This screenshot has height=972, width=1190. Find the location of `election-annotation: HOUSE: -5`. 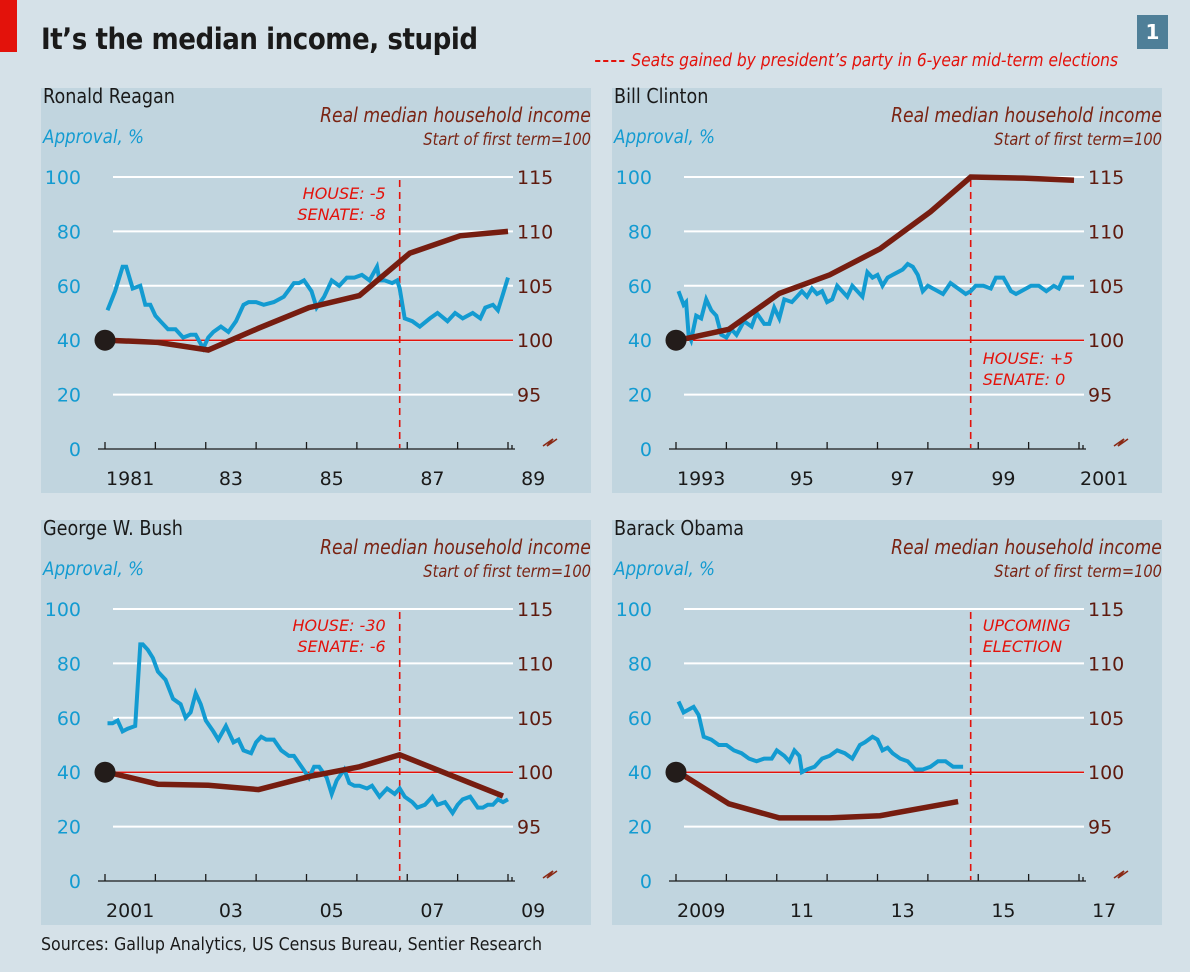

election-annotation: HOUSE: -5 is located at coordinates (344, 193).